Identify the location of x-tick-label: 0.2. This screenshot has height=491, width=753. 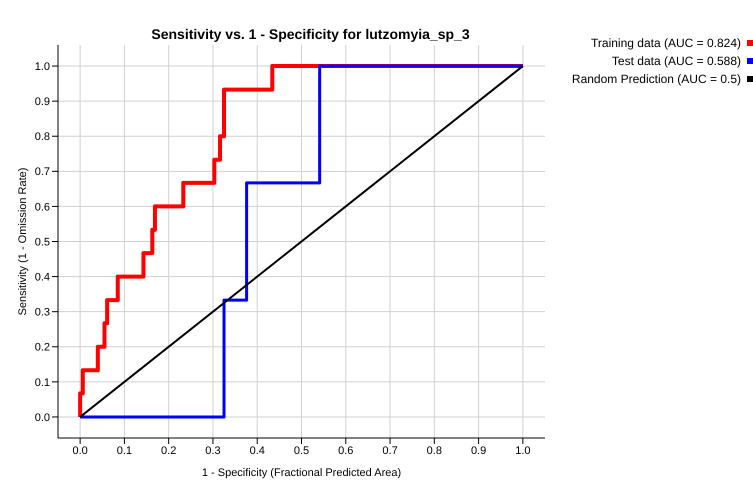
(168, 450).